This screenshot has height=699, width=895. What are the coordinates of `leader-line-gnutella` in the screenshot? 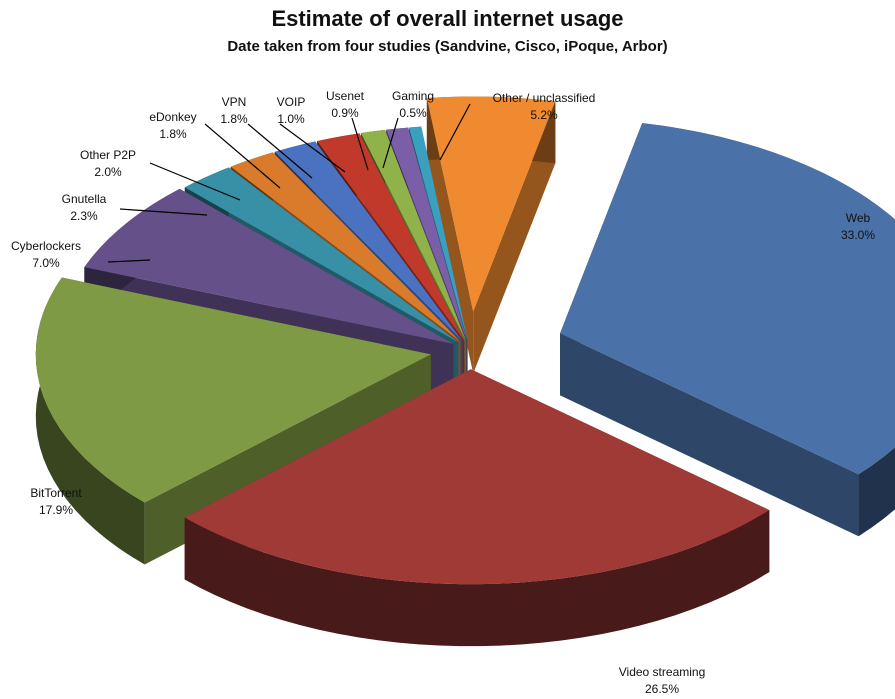 It's located at (163, 212).